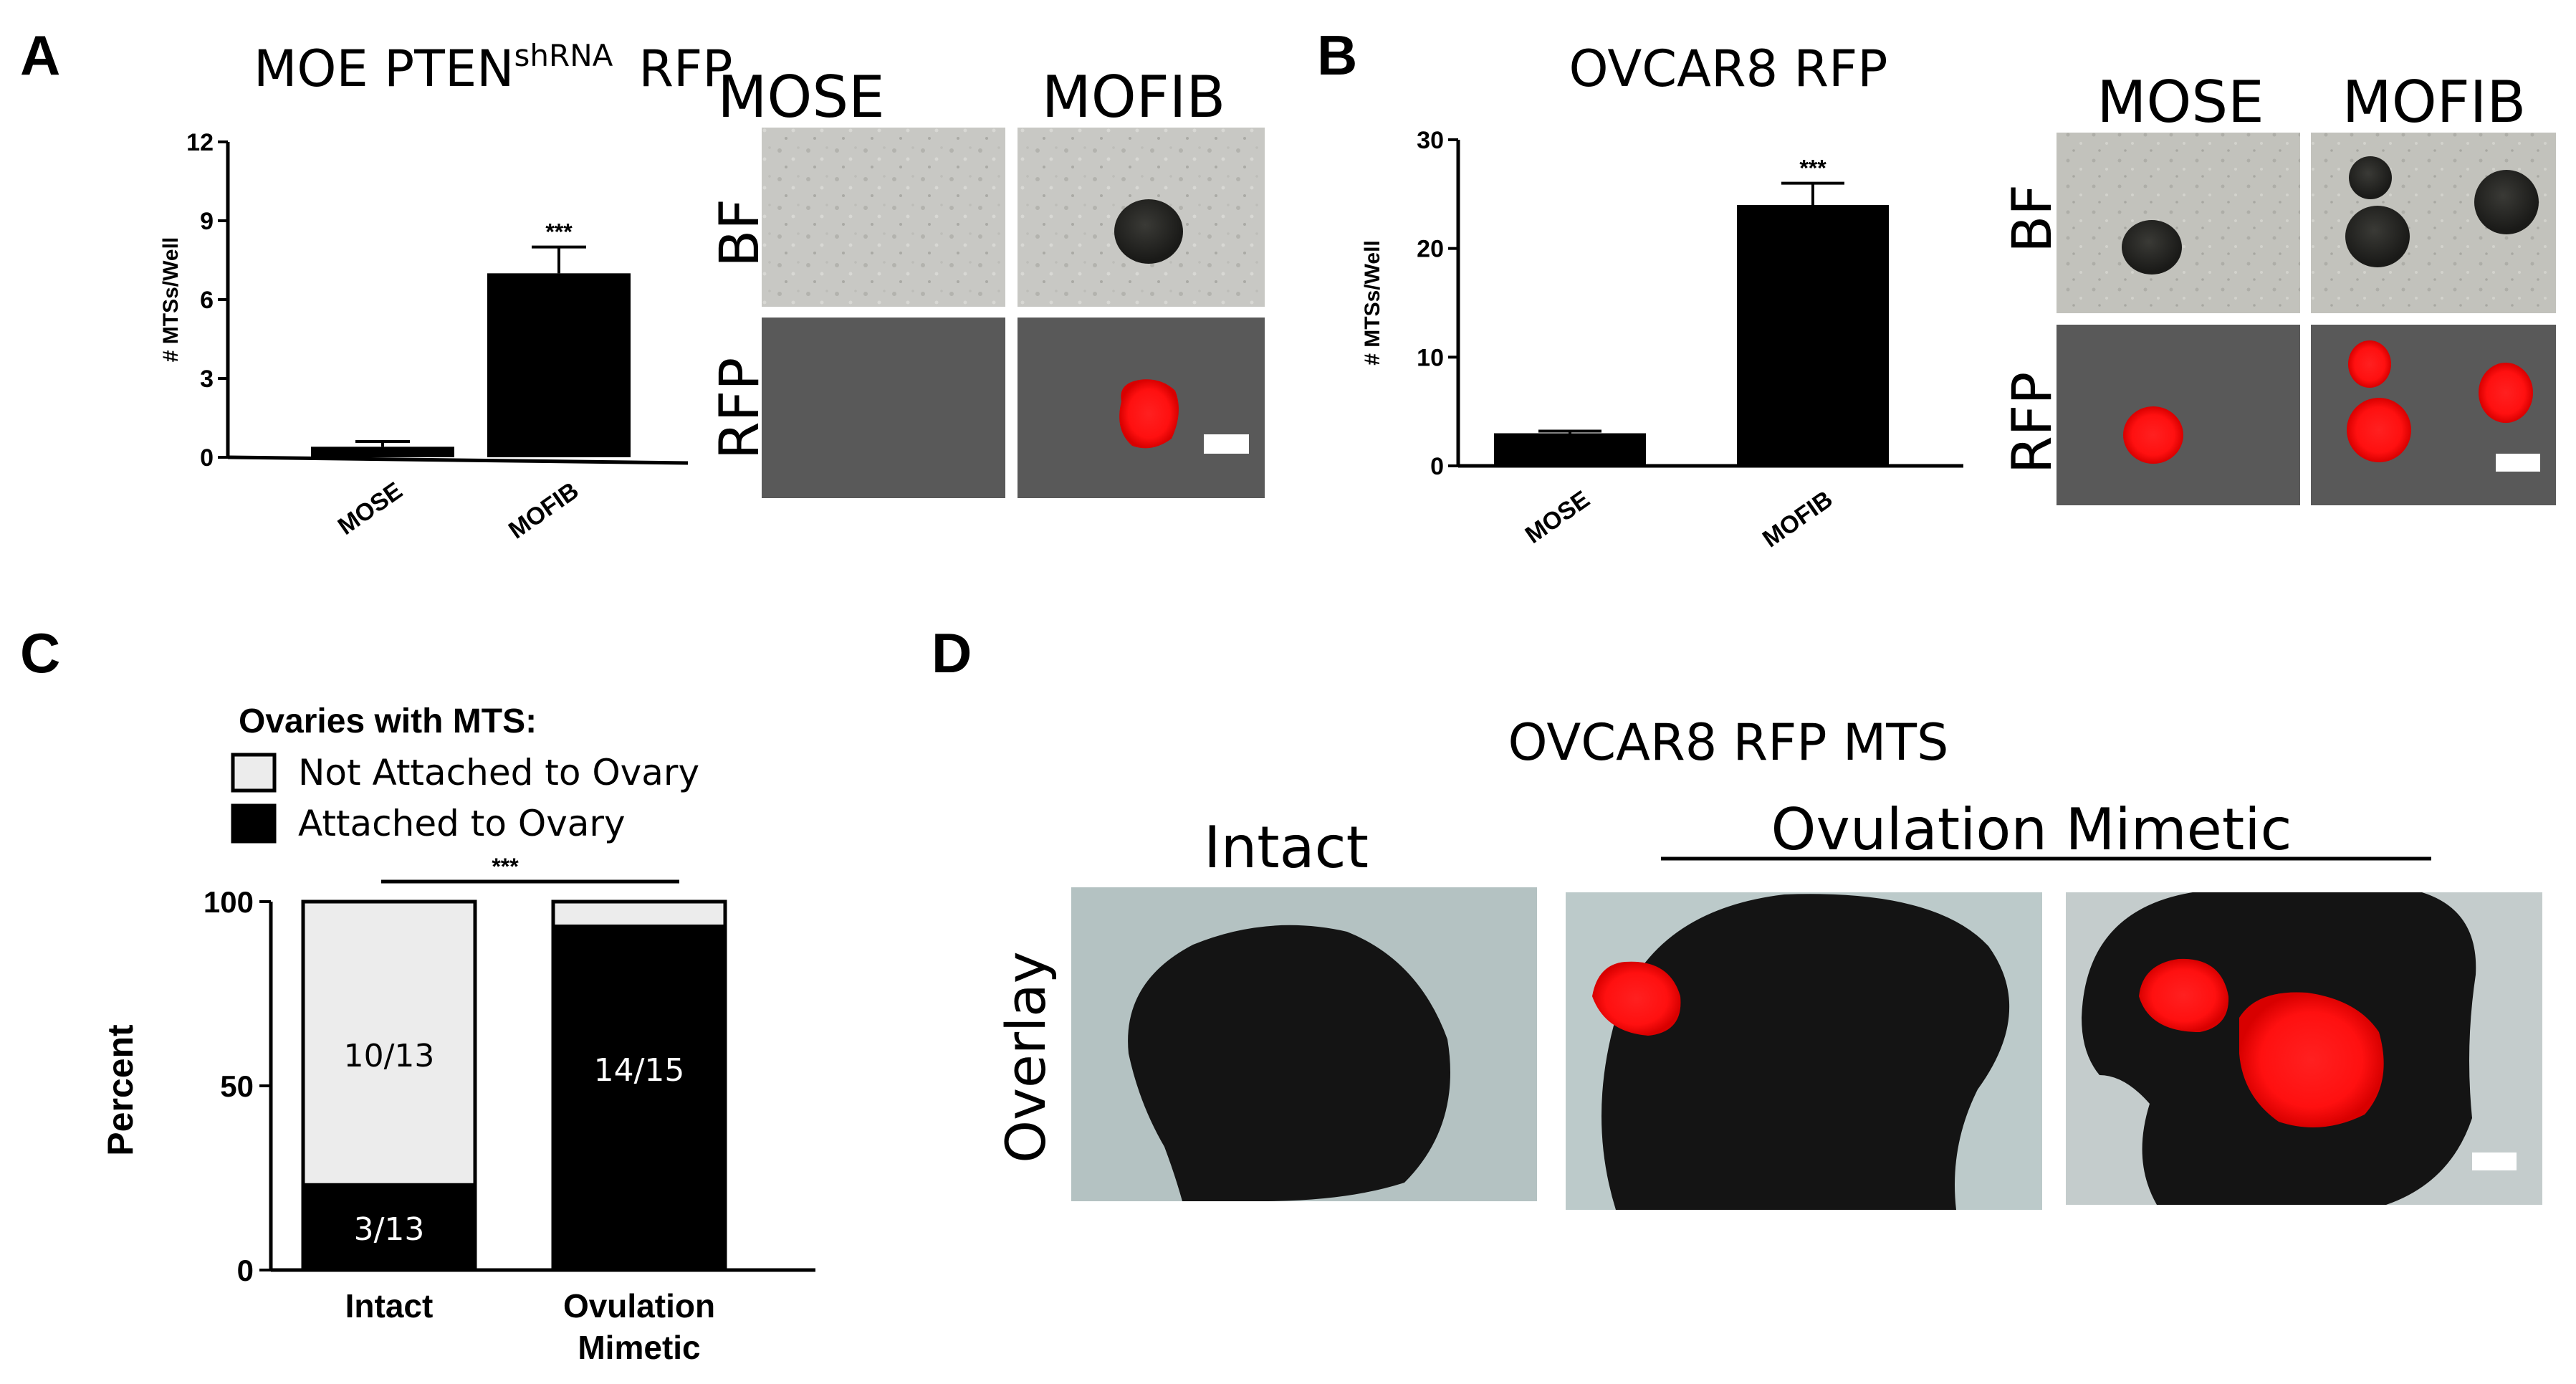  I want to click on chart-c-ylabel: Percent, so click(120, 1090).